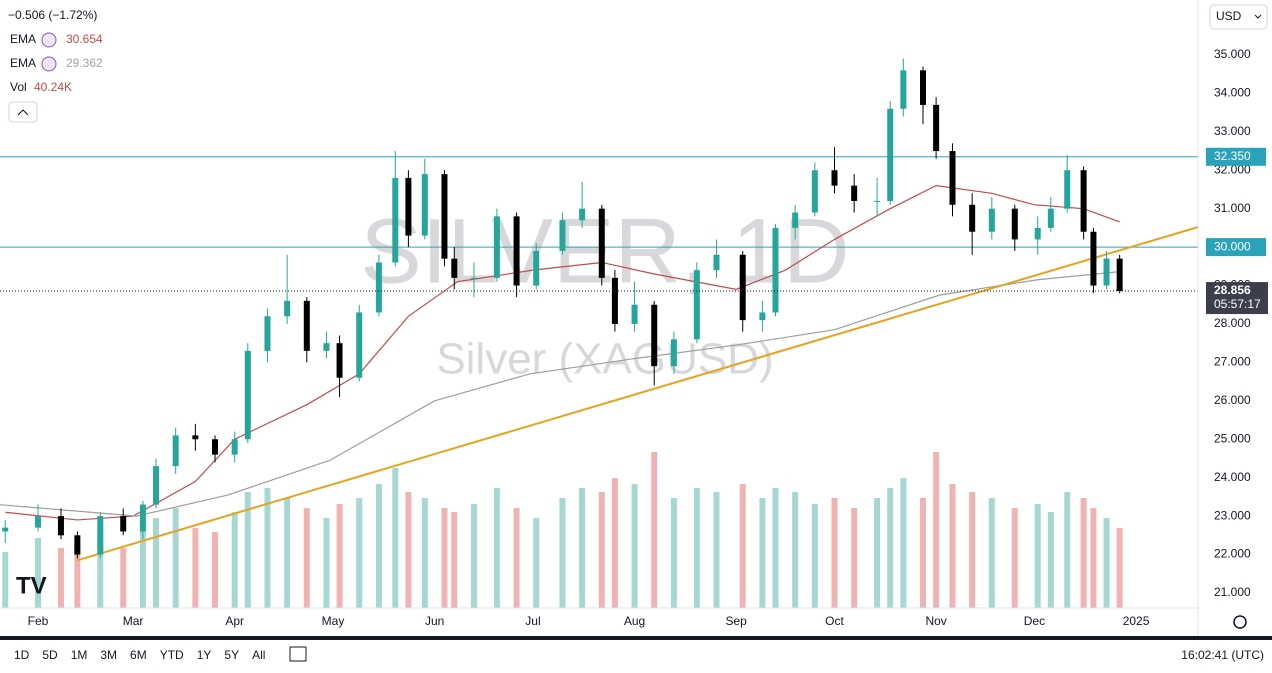 The height and width of the screenshot is (673, 1272). I want to click on range-button: 6M, so click(138, 655).